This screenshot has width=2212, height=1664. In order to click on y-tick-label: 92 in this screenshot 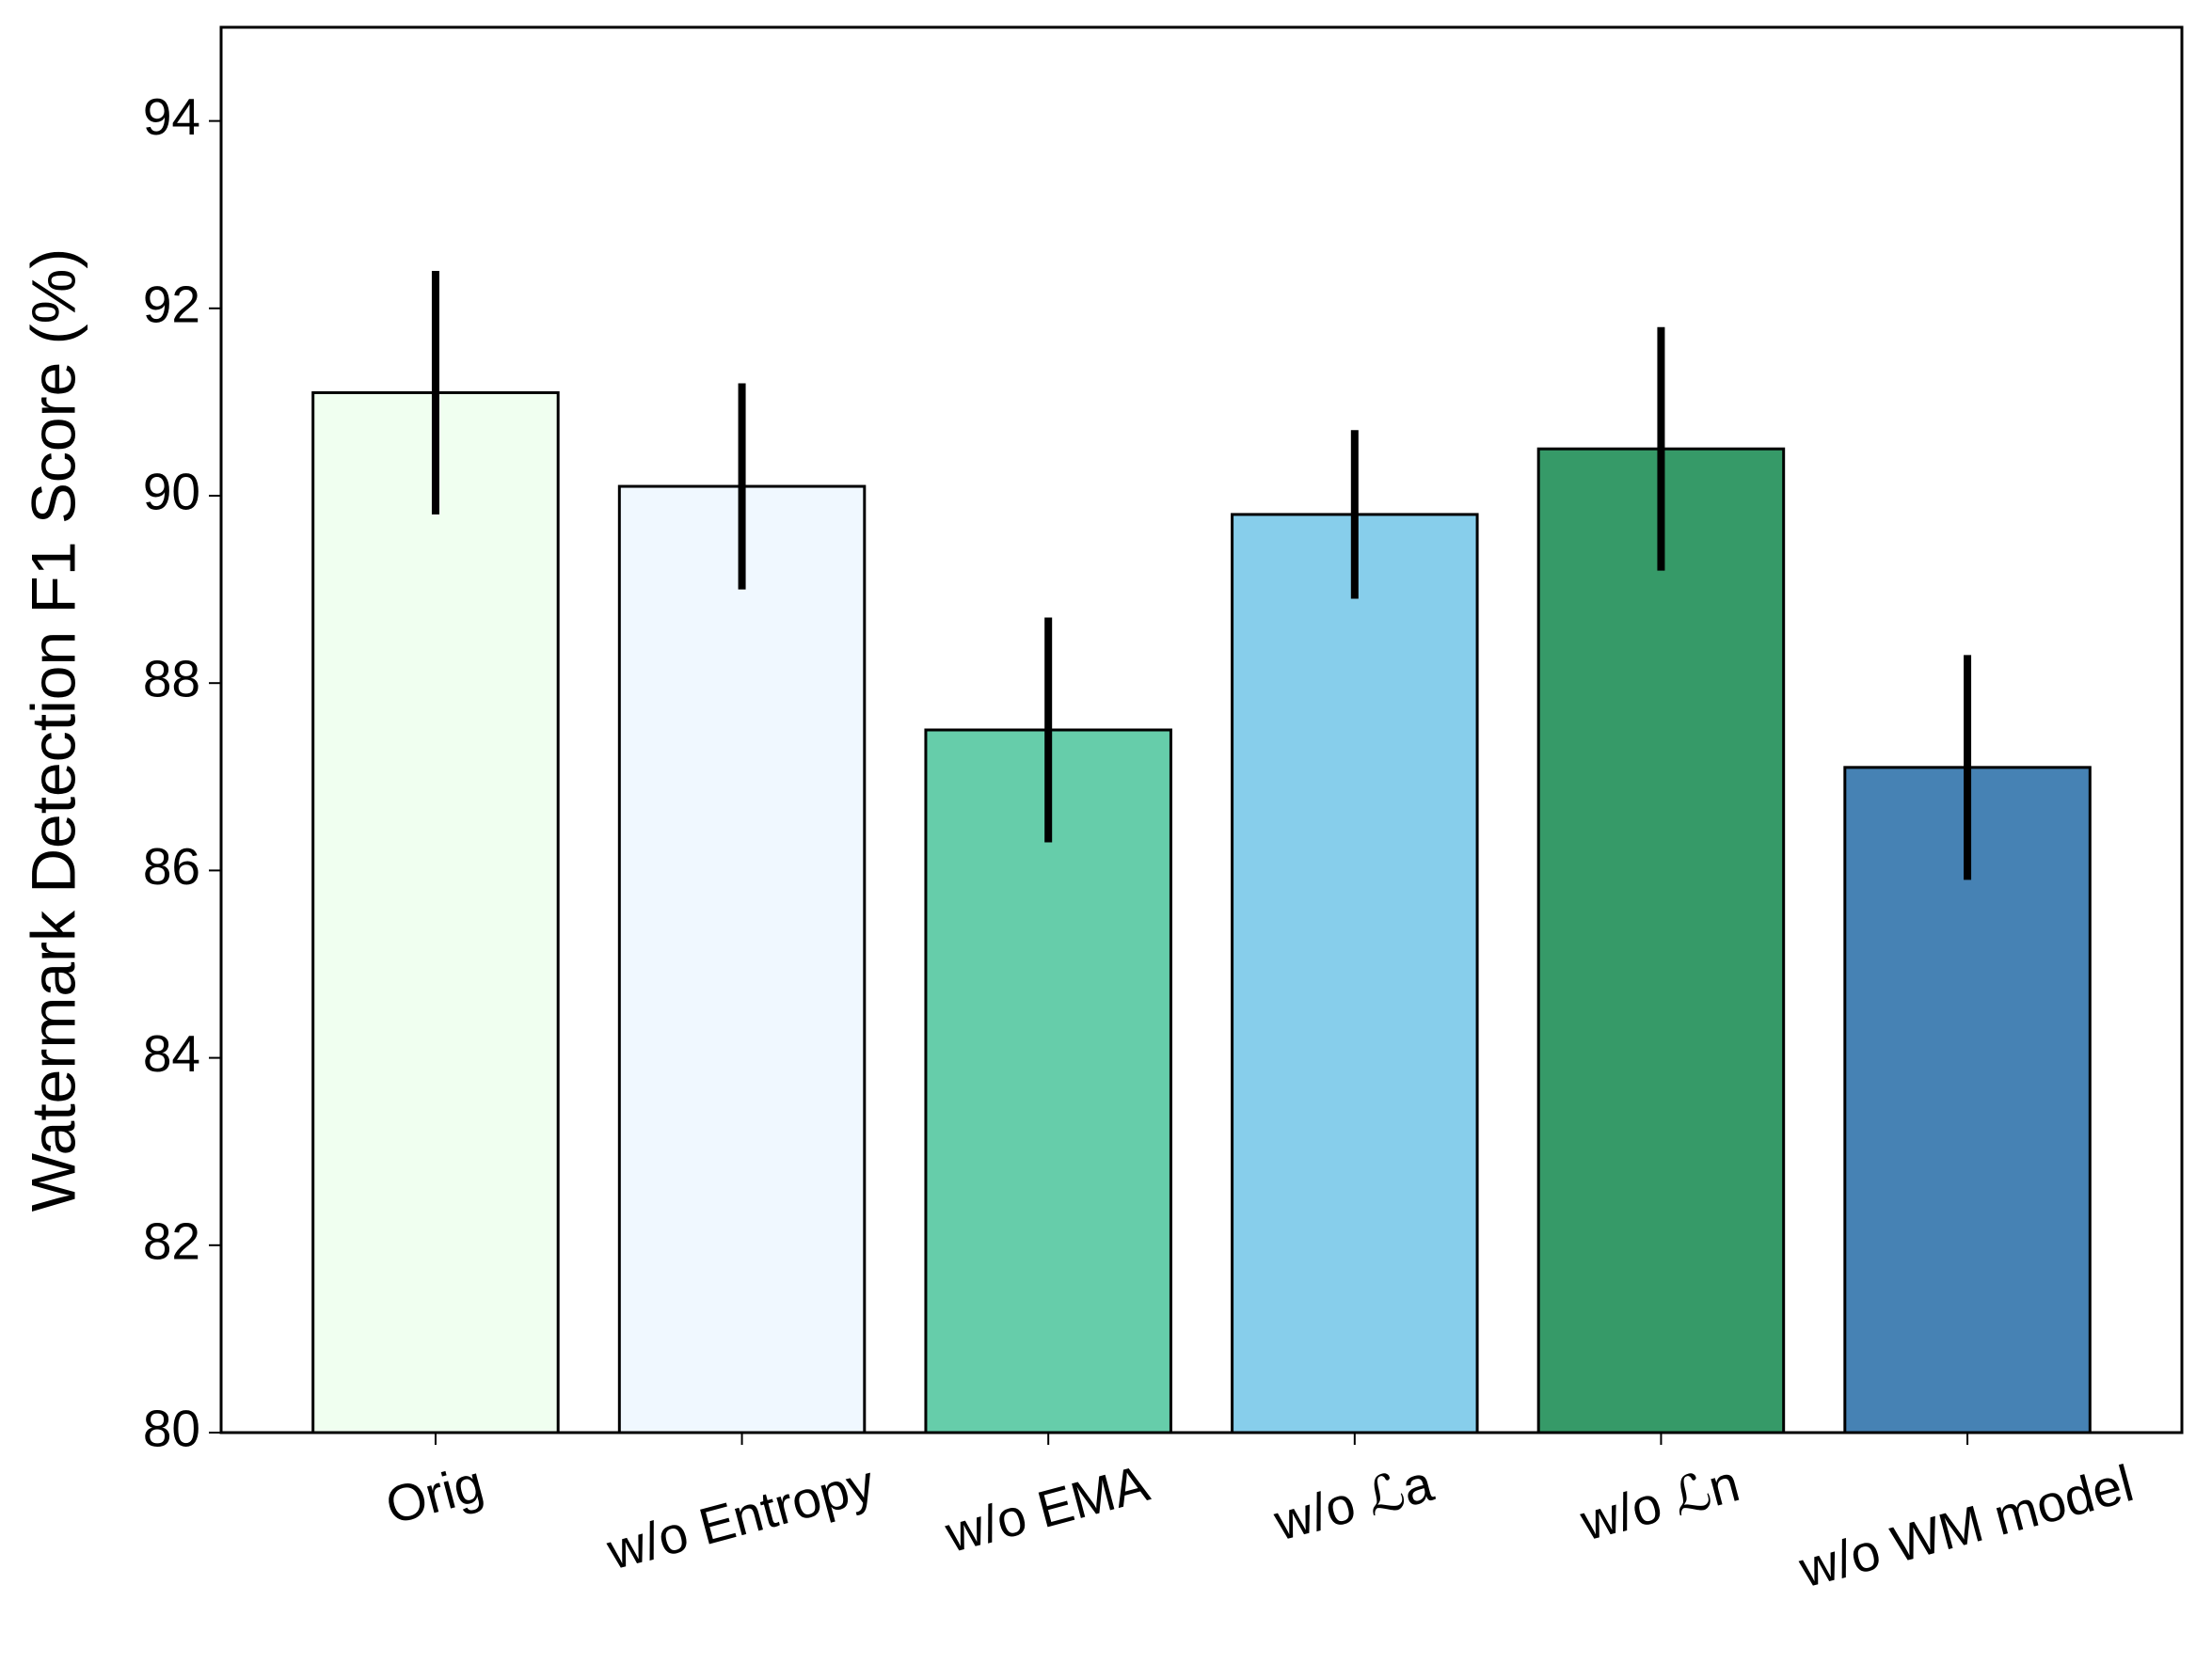, I will do `click(171, 304)`.